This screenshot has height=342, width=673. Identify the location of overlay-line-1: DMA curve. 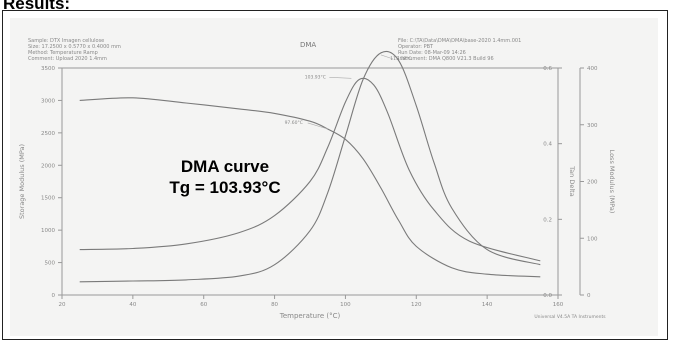
(225, 166).